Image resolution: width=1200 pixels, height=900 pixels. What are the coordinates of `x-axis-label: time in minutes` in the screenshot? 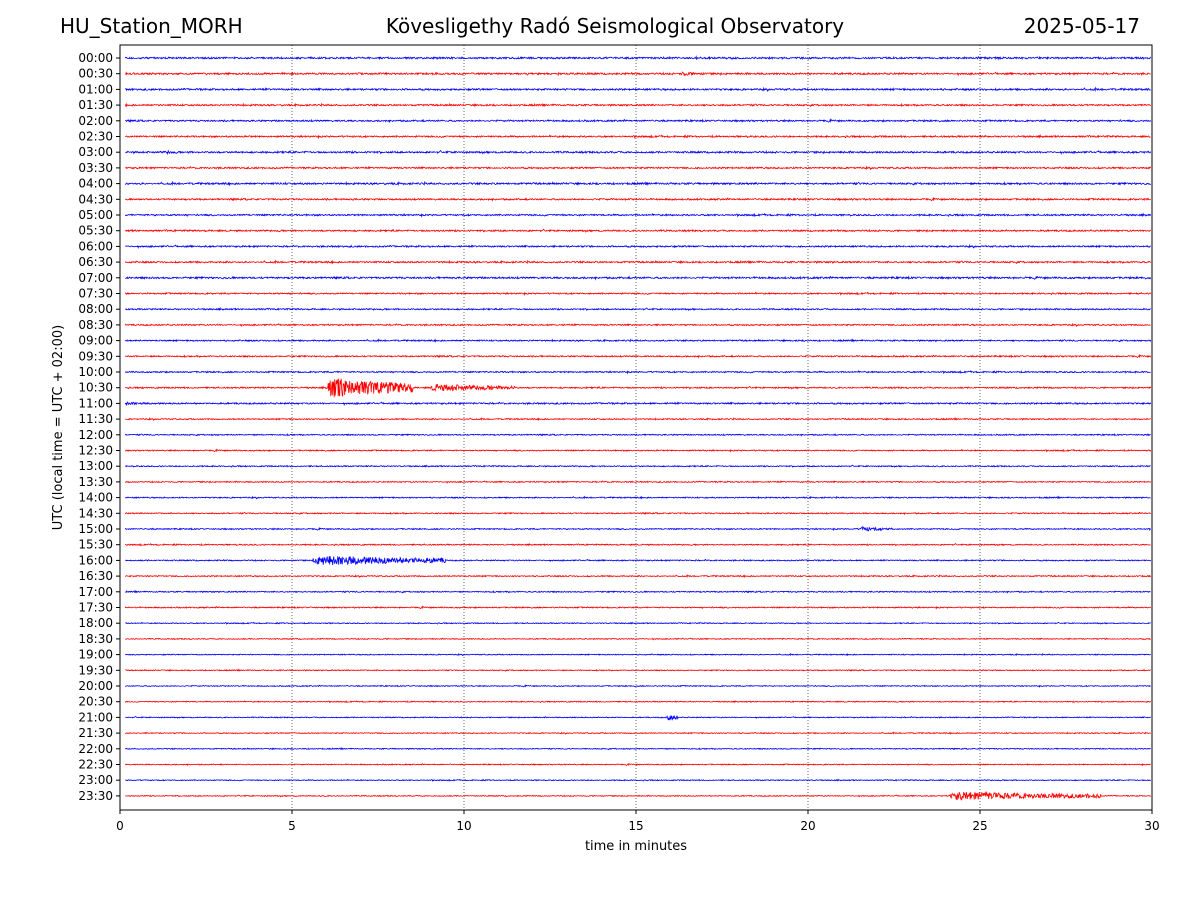 It's located at (636, 846).